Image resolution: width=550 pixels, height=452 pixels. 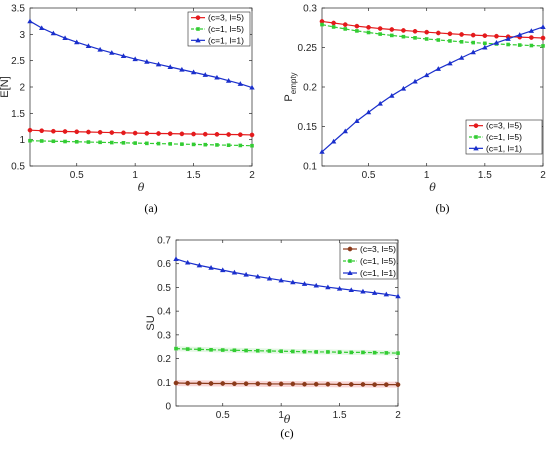 I want to click on legend-c: (c=3, l=5) (c=1, l=5) (c=1, l=1), so click(x=368, y=261).